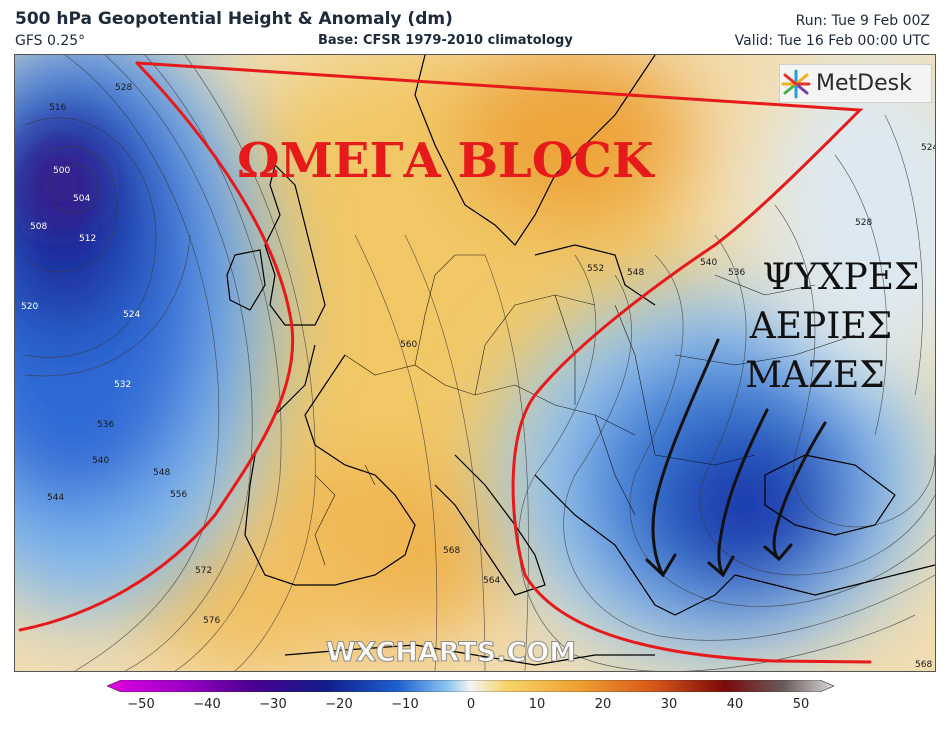 Image resolution: width=952 pixels, height=729 pixels. Describe the element at coordinates (820, 326) in the screenshot. I see `cold-air-line-2: ΑΕΡΙΕΣ` at that location.